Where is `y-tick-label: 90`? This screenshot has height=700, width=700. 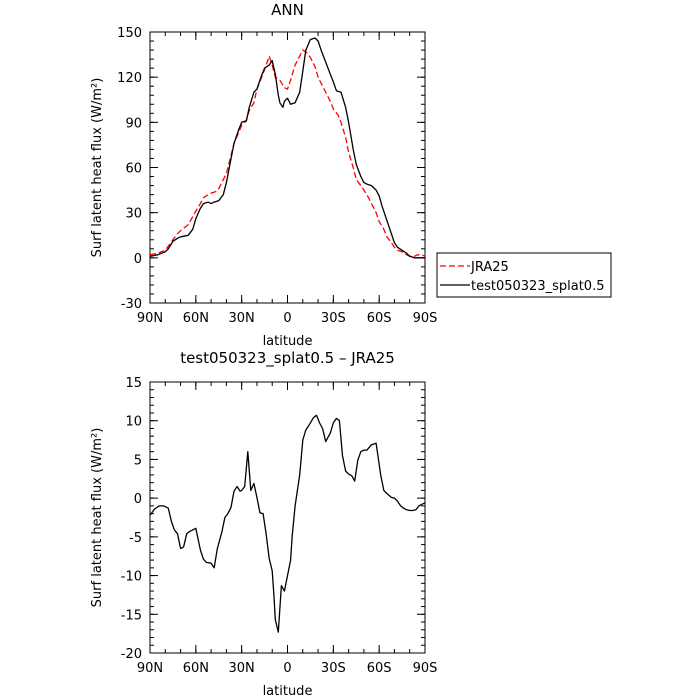
y-tick-label: 90 is located at coordinates (133, 123).